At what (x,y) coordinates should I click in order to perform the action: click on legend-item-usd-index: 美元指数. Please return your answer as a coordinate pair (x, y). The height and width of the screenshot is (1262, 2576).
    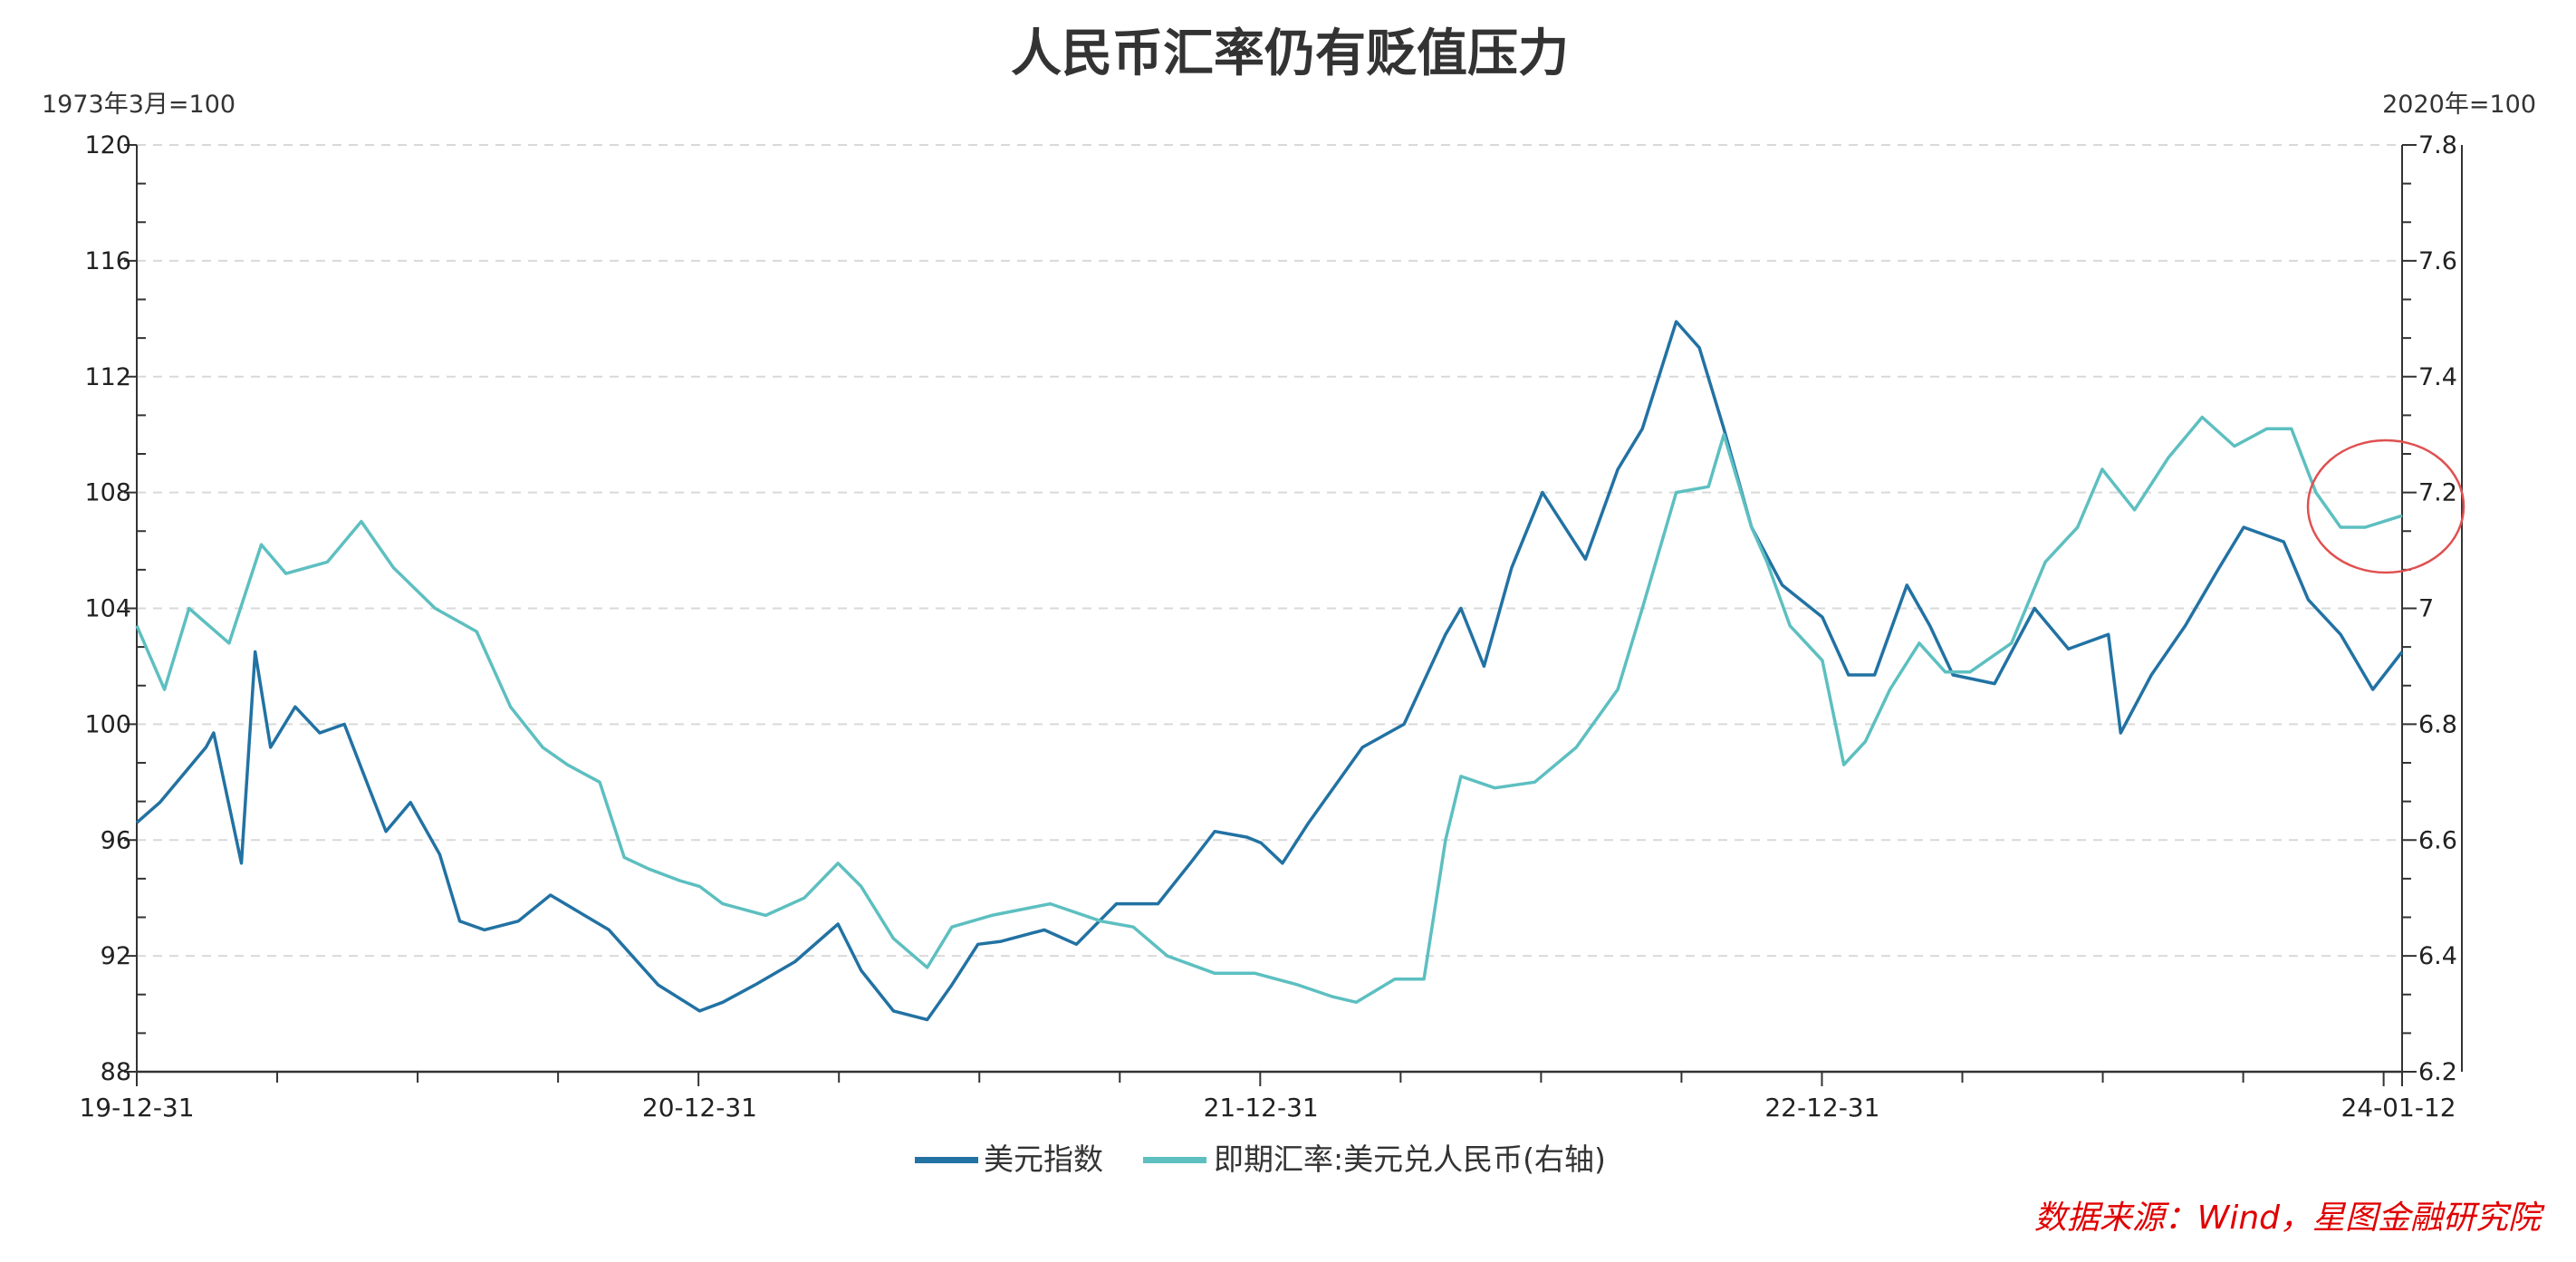
    Looking at the image, I should click on (1009, 1159).